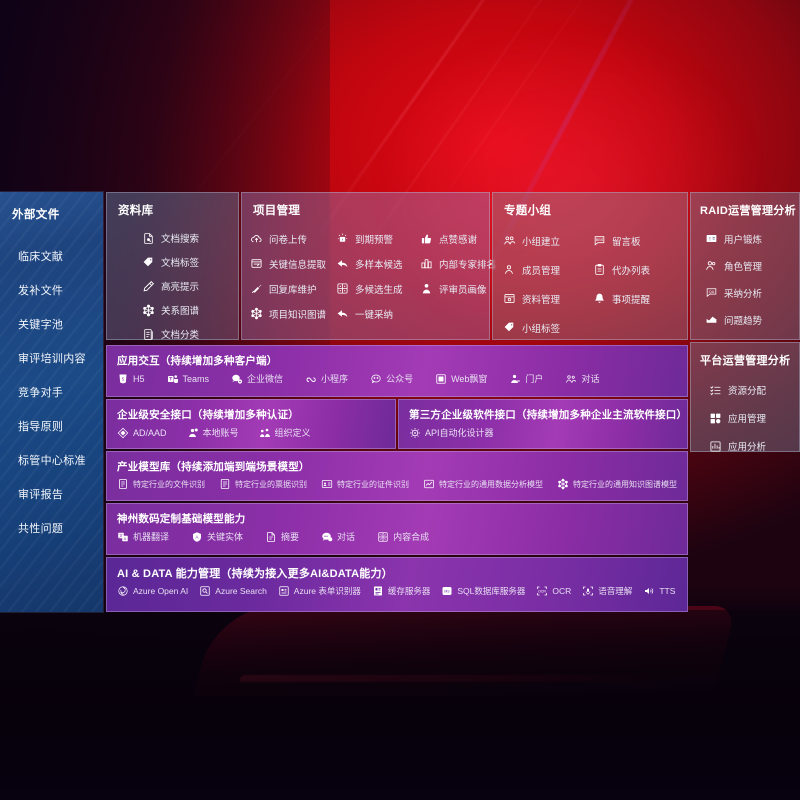 This screenshot has height=800, width=800. I want to click on sidebar-item-keyword-pool: 关键字池, so click(41, 325).